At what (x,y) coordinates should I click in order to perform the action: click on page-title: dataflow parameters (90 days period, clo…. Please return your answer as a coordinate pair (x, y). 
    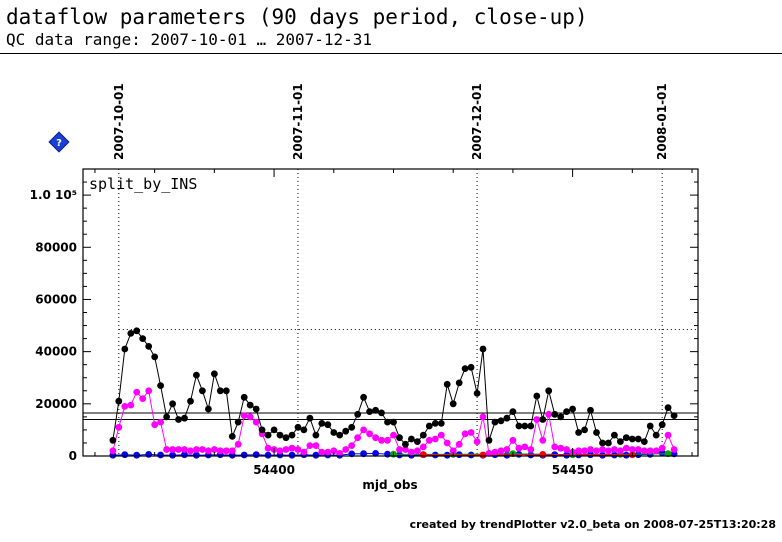
    Looking at the image, I should click on (297, 17).